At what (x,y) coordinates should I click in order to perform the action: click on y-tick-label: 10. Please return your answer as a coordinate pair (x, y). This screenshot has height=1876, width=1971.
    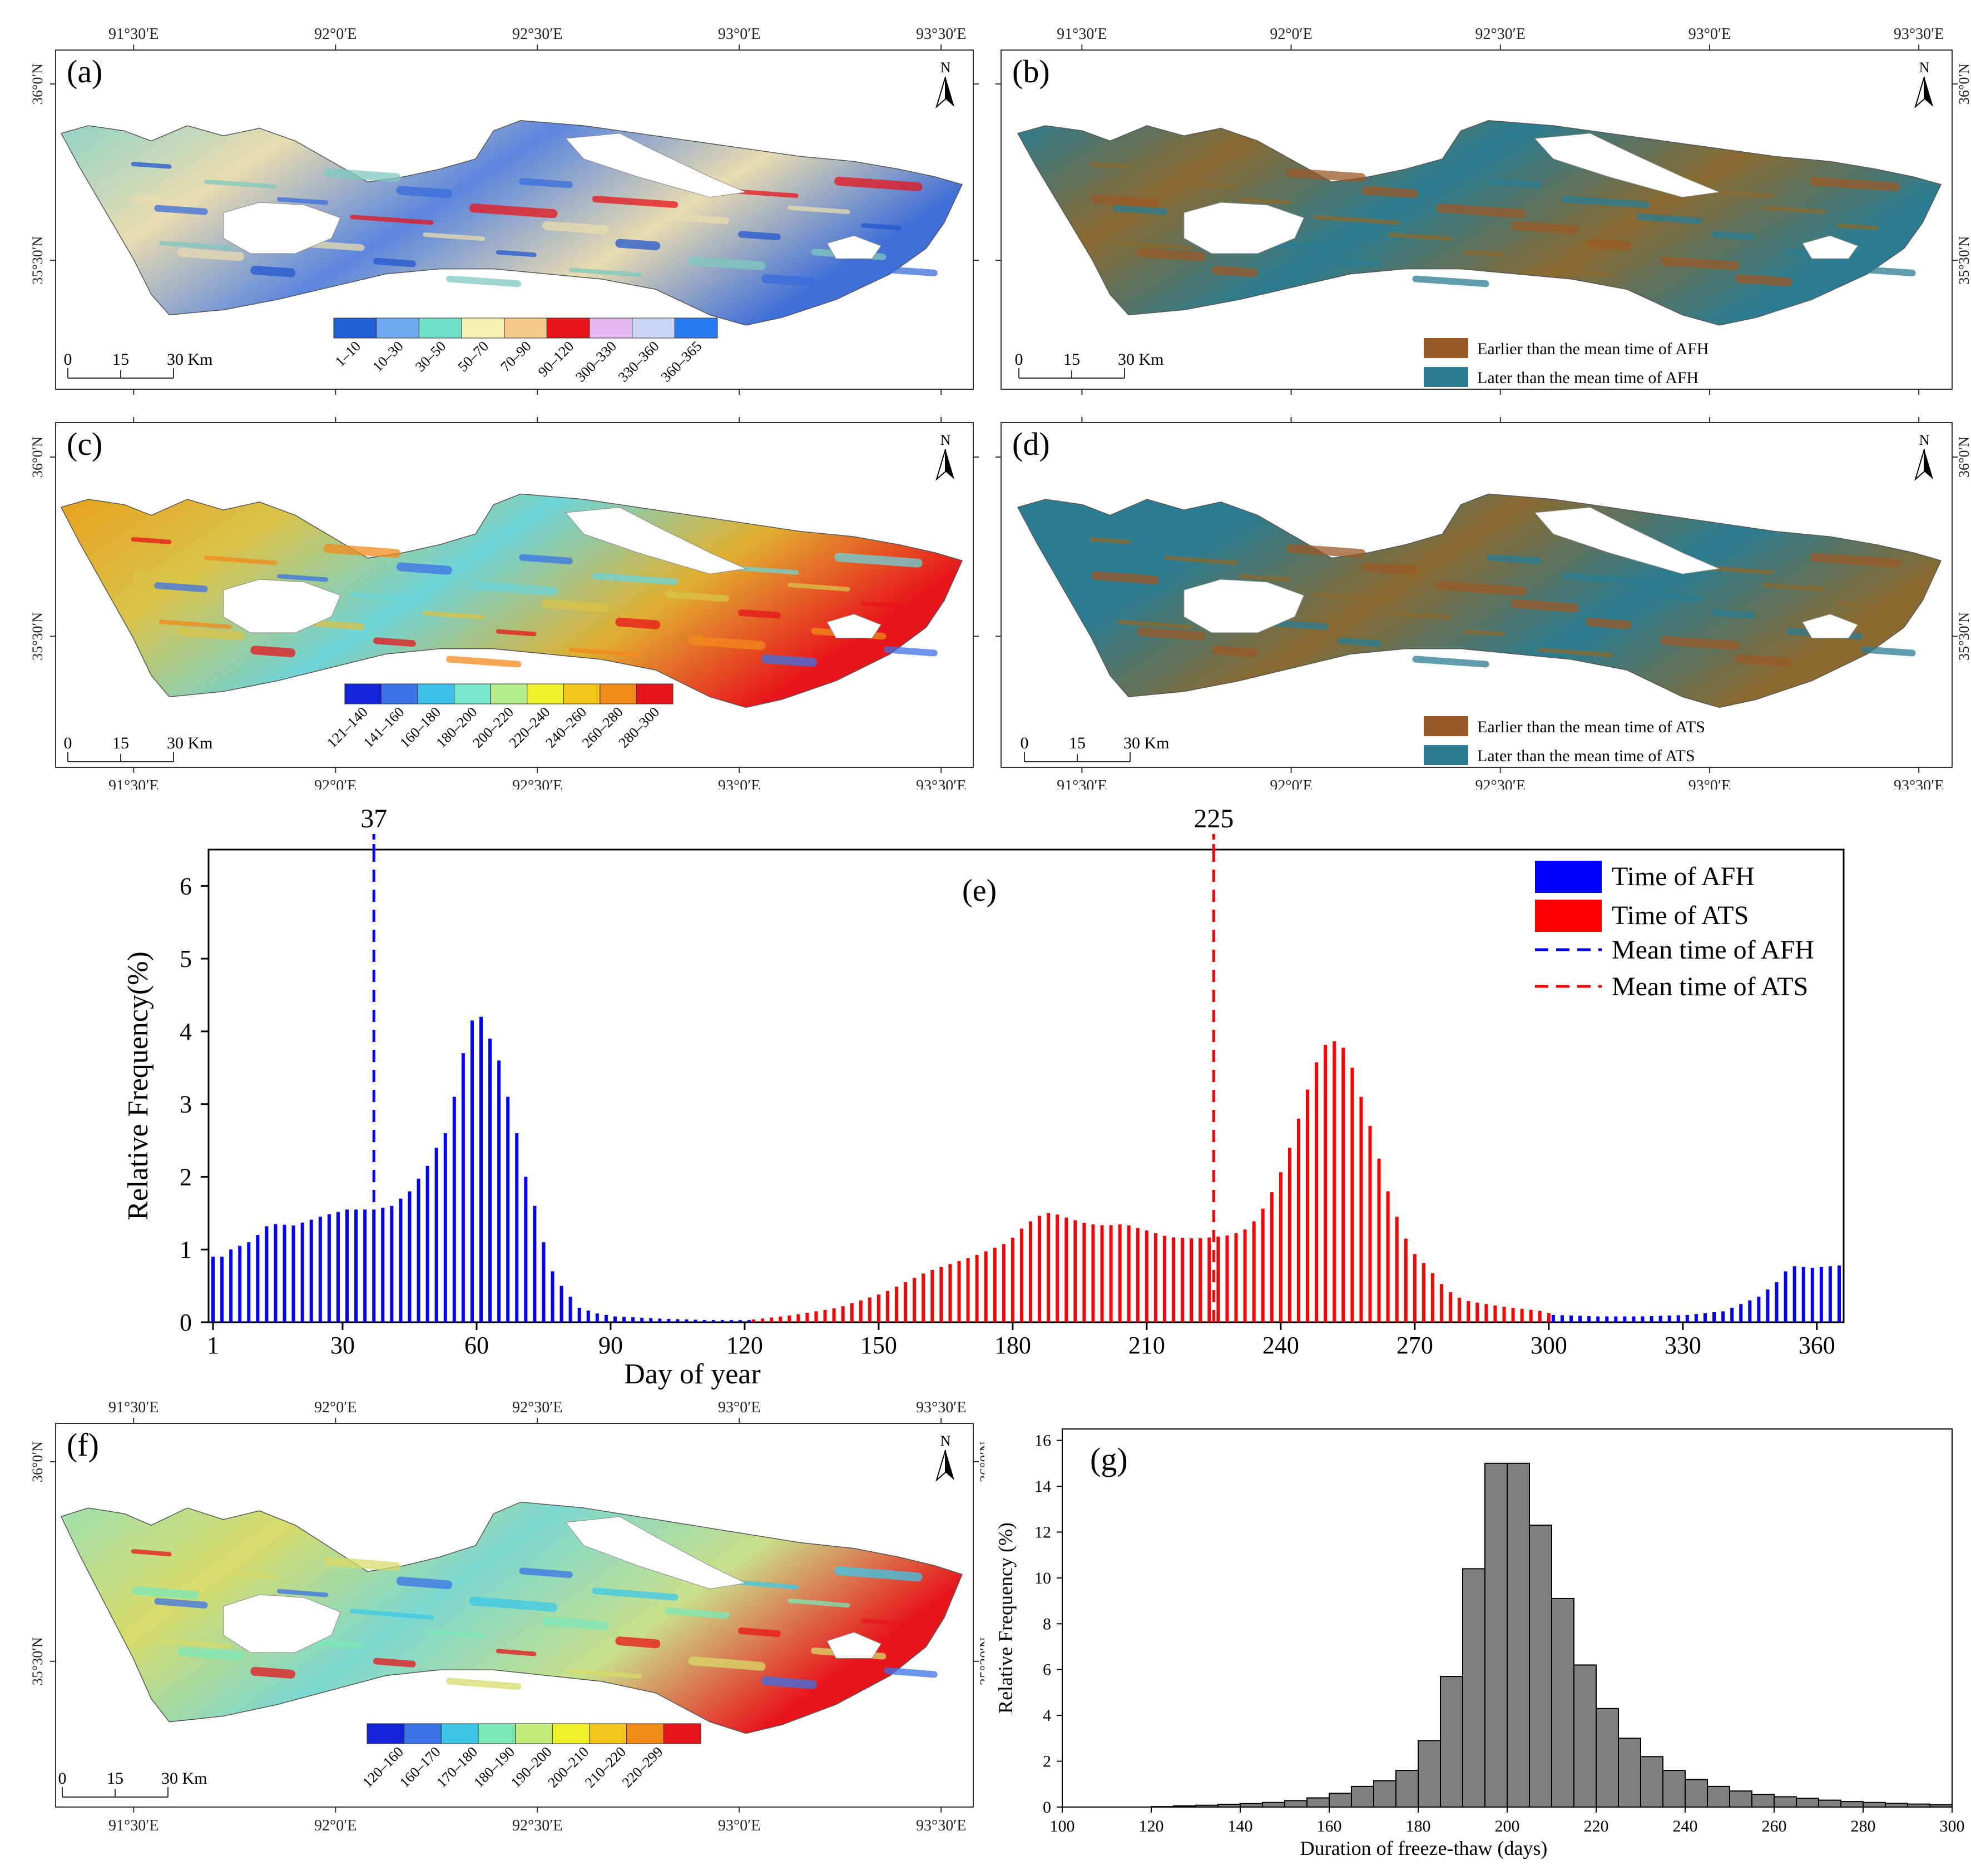
    Looking at the image, I should click on (1042, 1578).